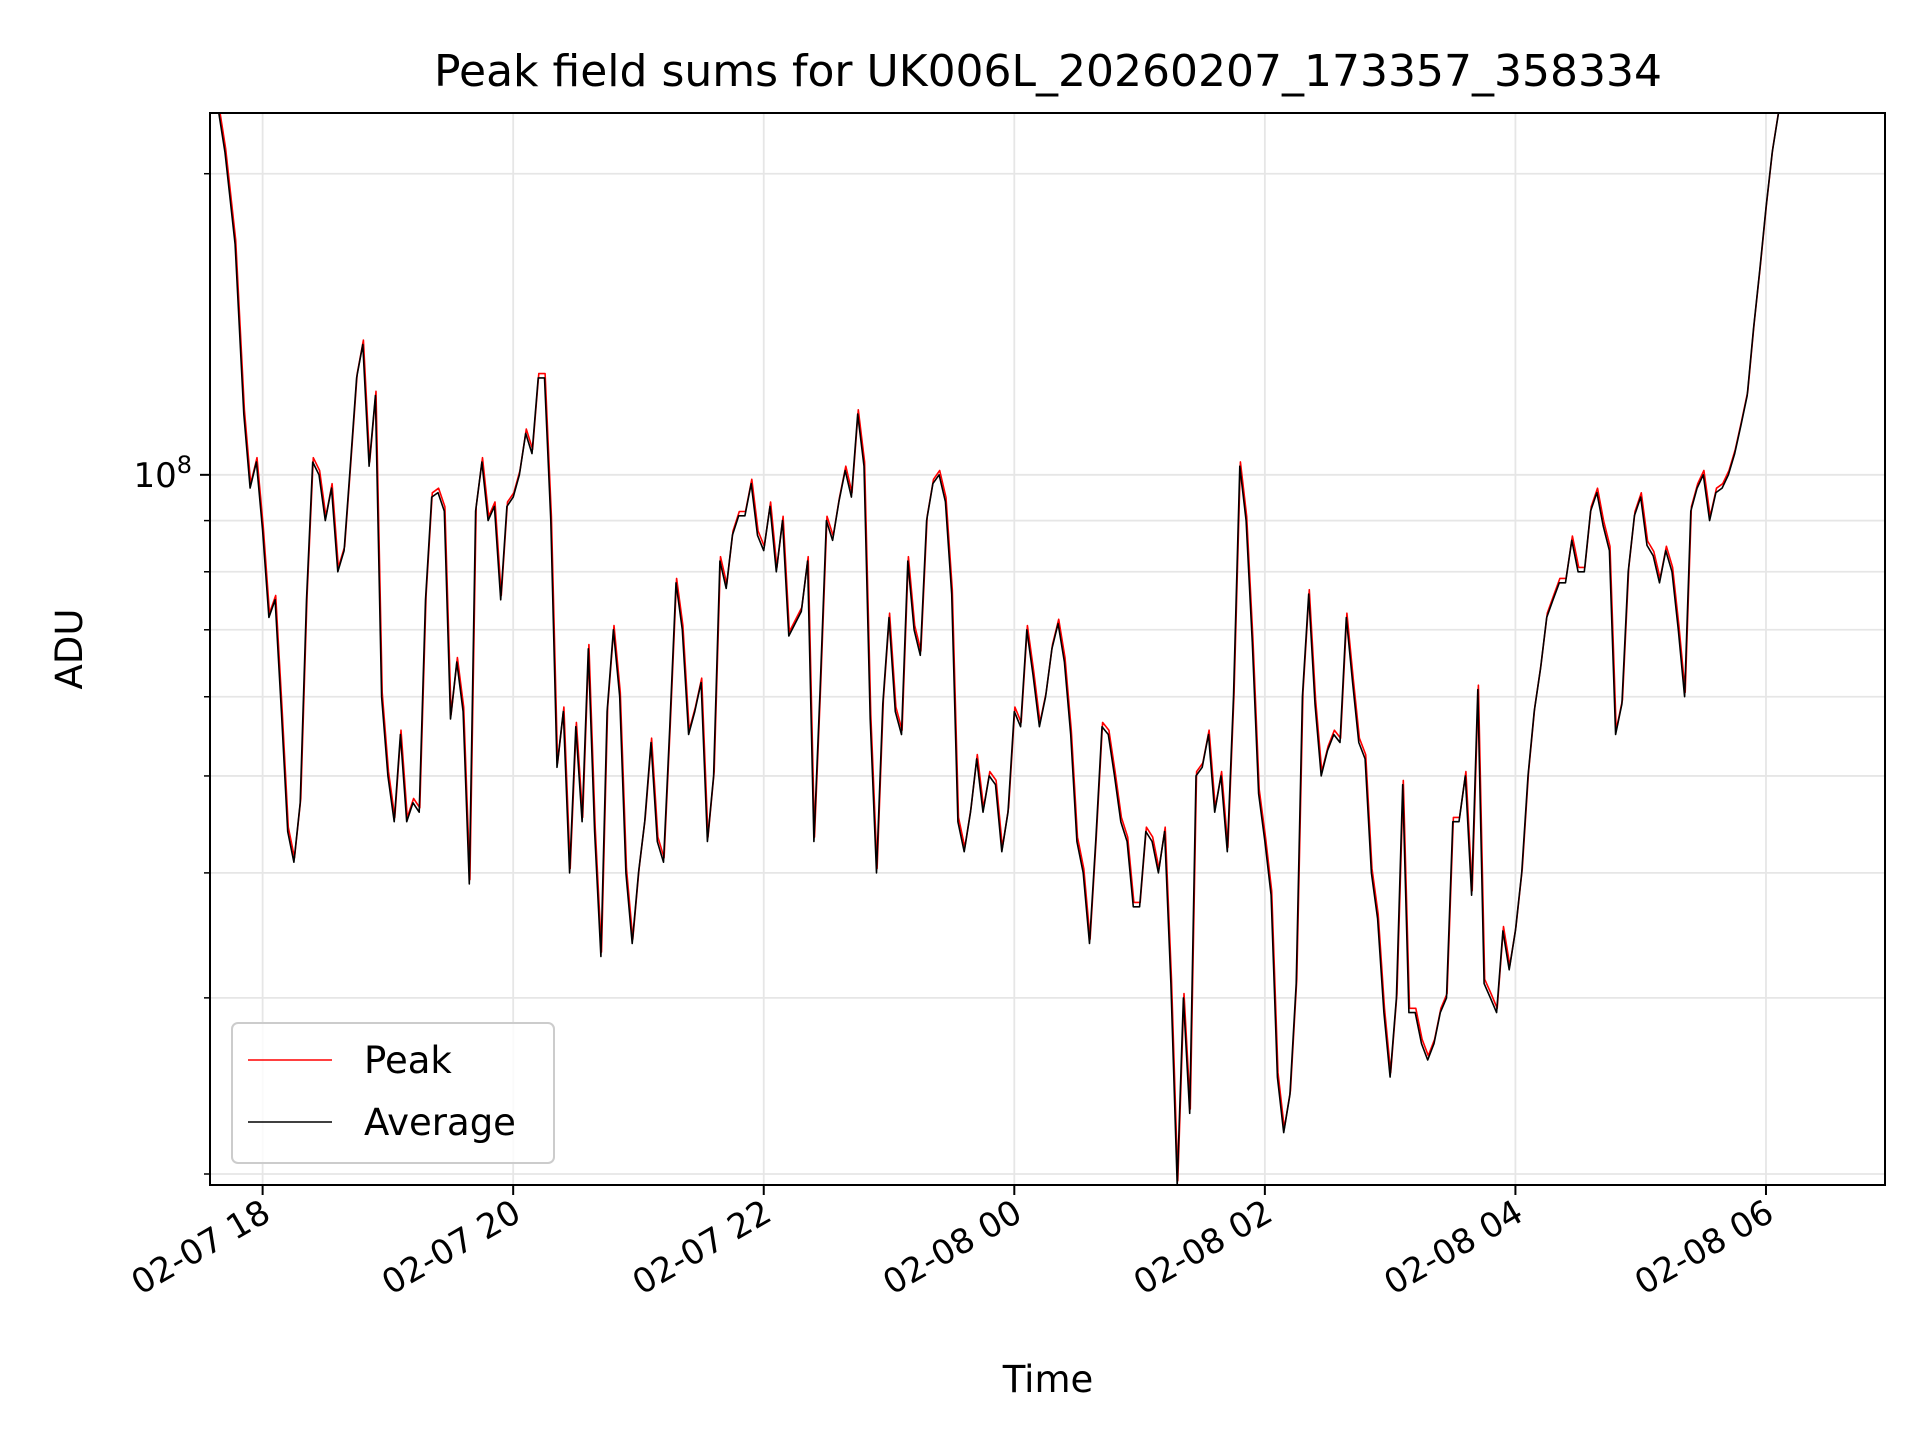 The image size is (1920, 1440). I want to click on legend-label-average: Average, so click(440, 1122).